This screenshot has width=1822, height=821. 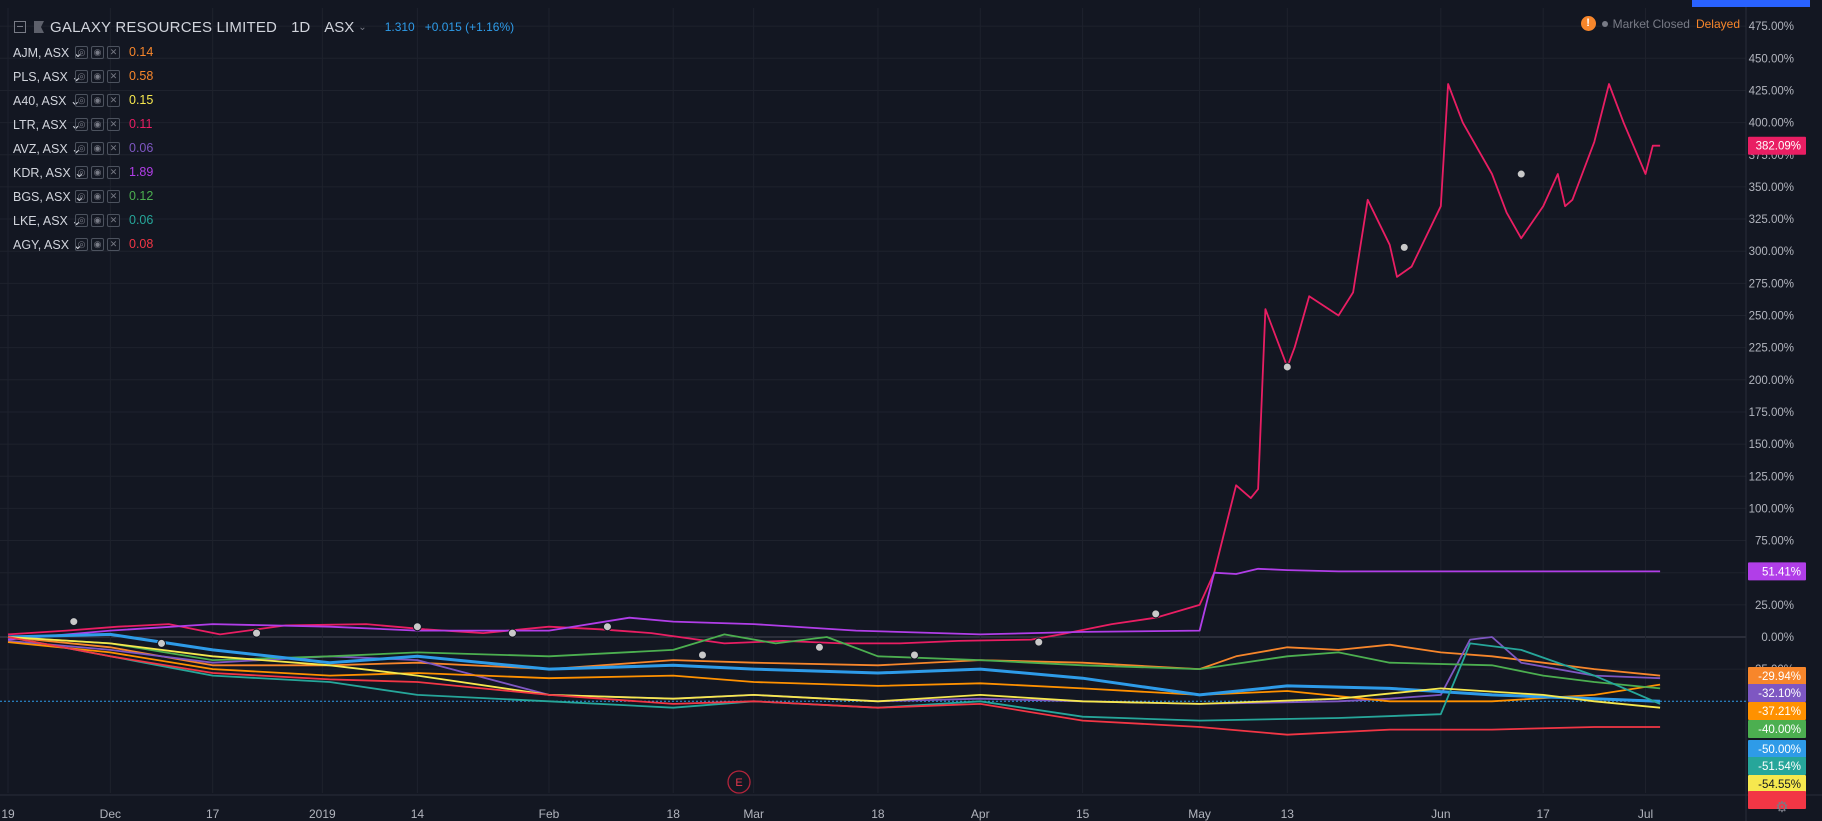 I want to click on gear-icon: ⚙, so click(x=1782, y=807).